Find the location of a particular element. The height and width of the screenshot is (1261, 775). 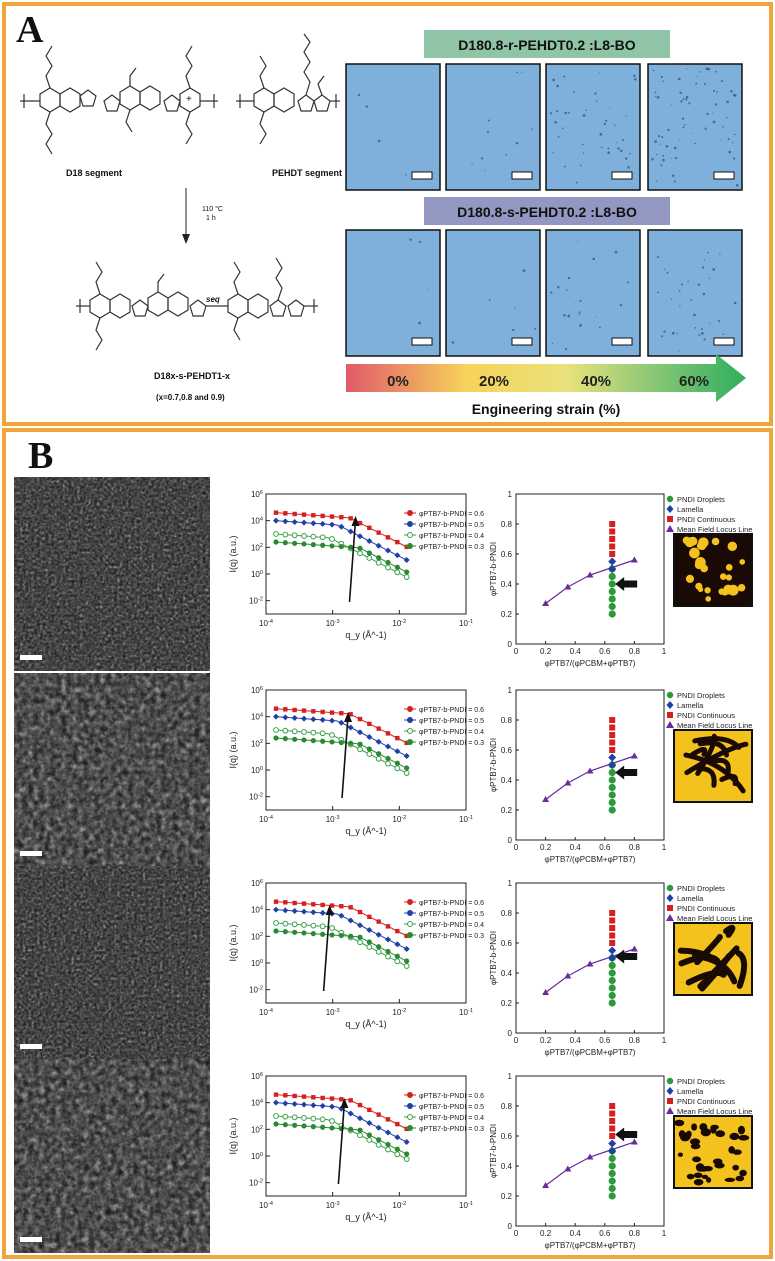

droplet-point is located at coordinates (612, 614).